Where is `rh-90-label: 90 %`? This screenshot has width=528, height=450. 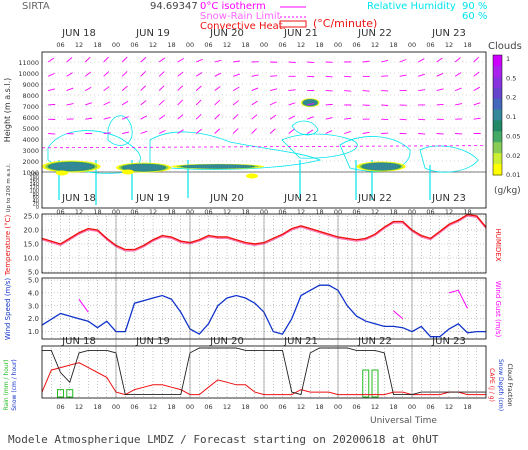
rh-90-label: 90 % is located at coordinates (474, 6).